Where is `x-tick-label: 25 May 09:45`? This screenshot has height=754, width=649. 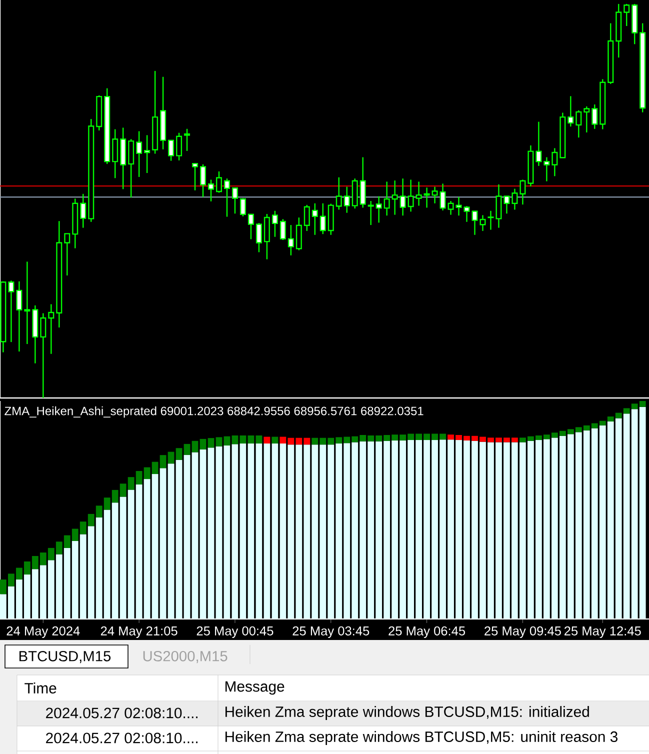 x-tick-label: 25 May 09:45 is located at coordinates (522, 632).